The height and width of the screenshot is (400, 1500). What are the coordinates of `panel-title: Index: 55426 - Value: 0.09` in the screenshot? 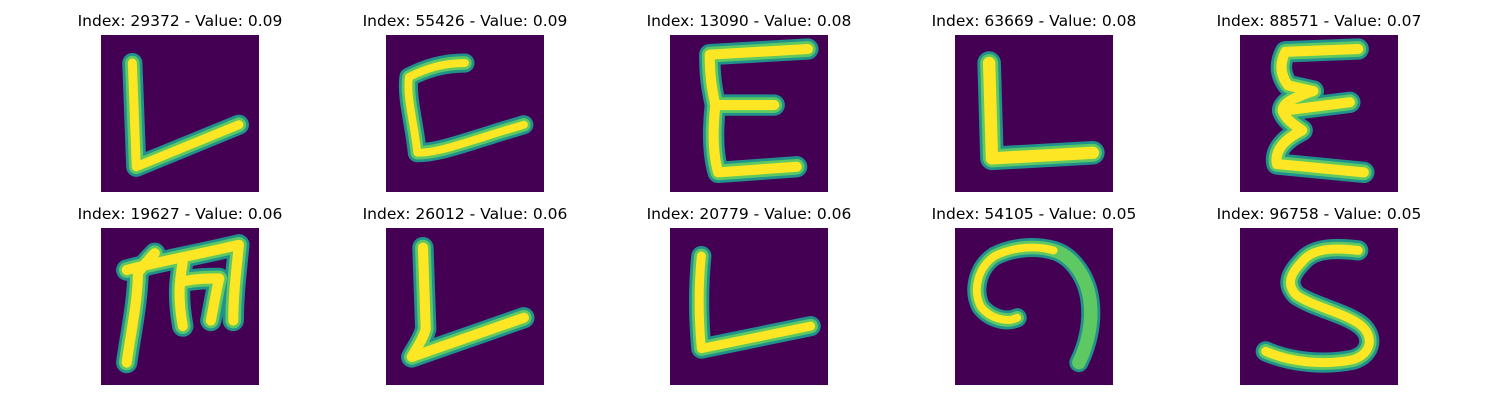 It's located at (465, 21).